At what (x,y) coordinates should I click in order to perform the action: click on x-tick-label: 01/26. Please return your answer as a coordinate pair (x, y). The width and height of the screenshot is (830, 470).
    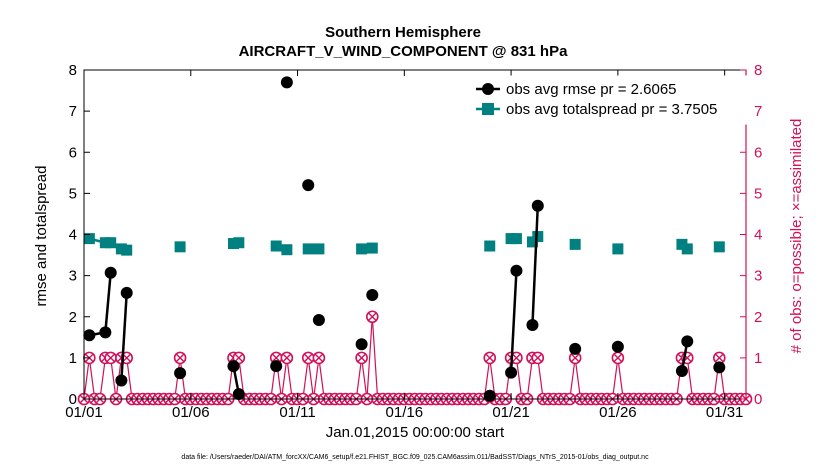
    Looking at the image, I should click on (618, 412).